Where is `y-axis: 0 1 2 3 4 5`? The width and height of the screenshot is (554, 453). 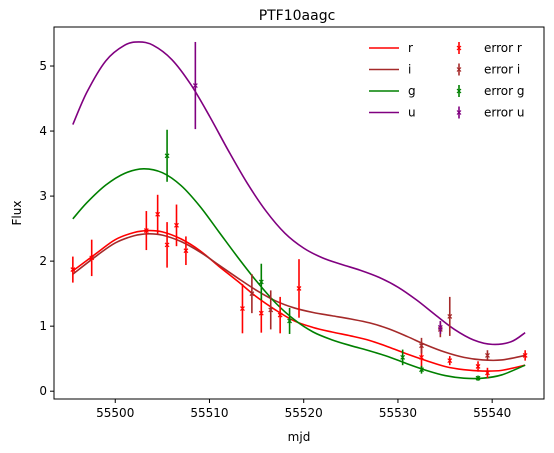
y-axis: 0 1 2 3 4 5 is located at coordinates (46, 228).